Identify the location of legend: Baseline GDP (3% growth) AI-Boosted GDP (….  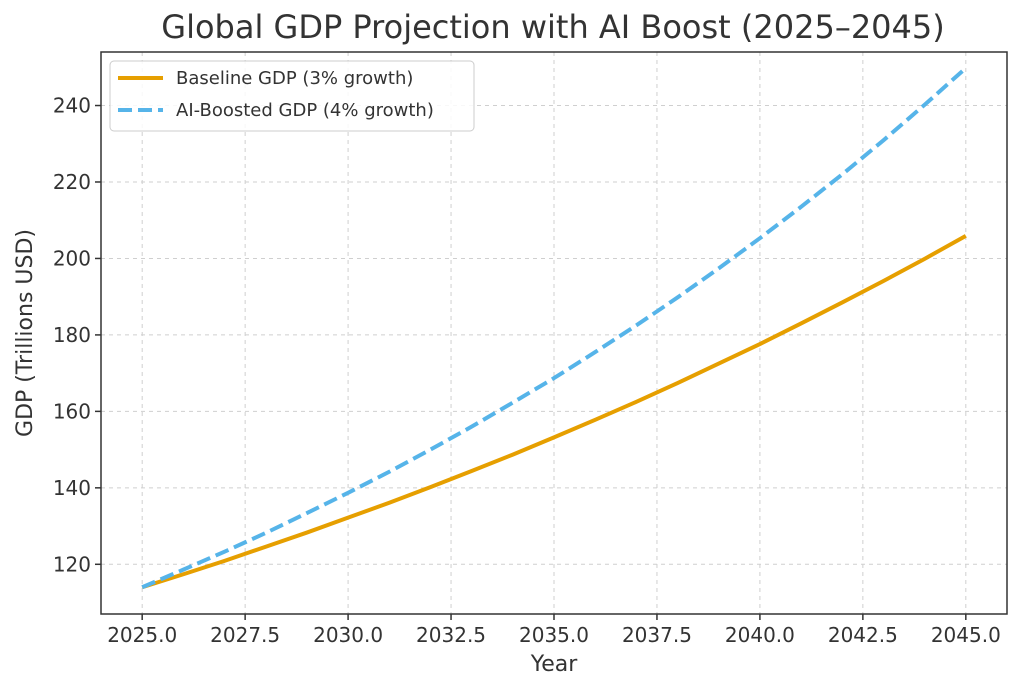
(292, 96).